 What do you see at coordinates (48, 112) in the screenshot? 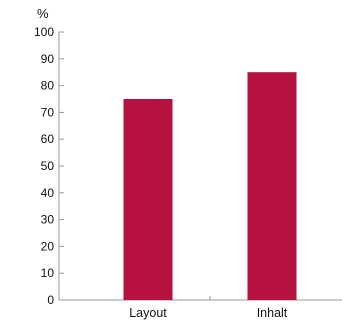
I see `y-tick-label: 70` at bounding box center [48, 112].